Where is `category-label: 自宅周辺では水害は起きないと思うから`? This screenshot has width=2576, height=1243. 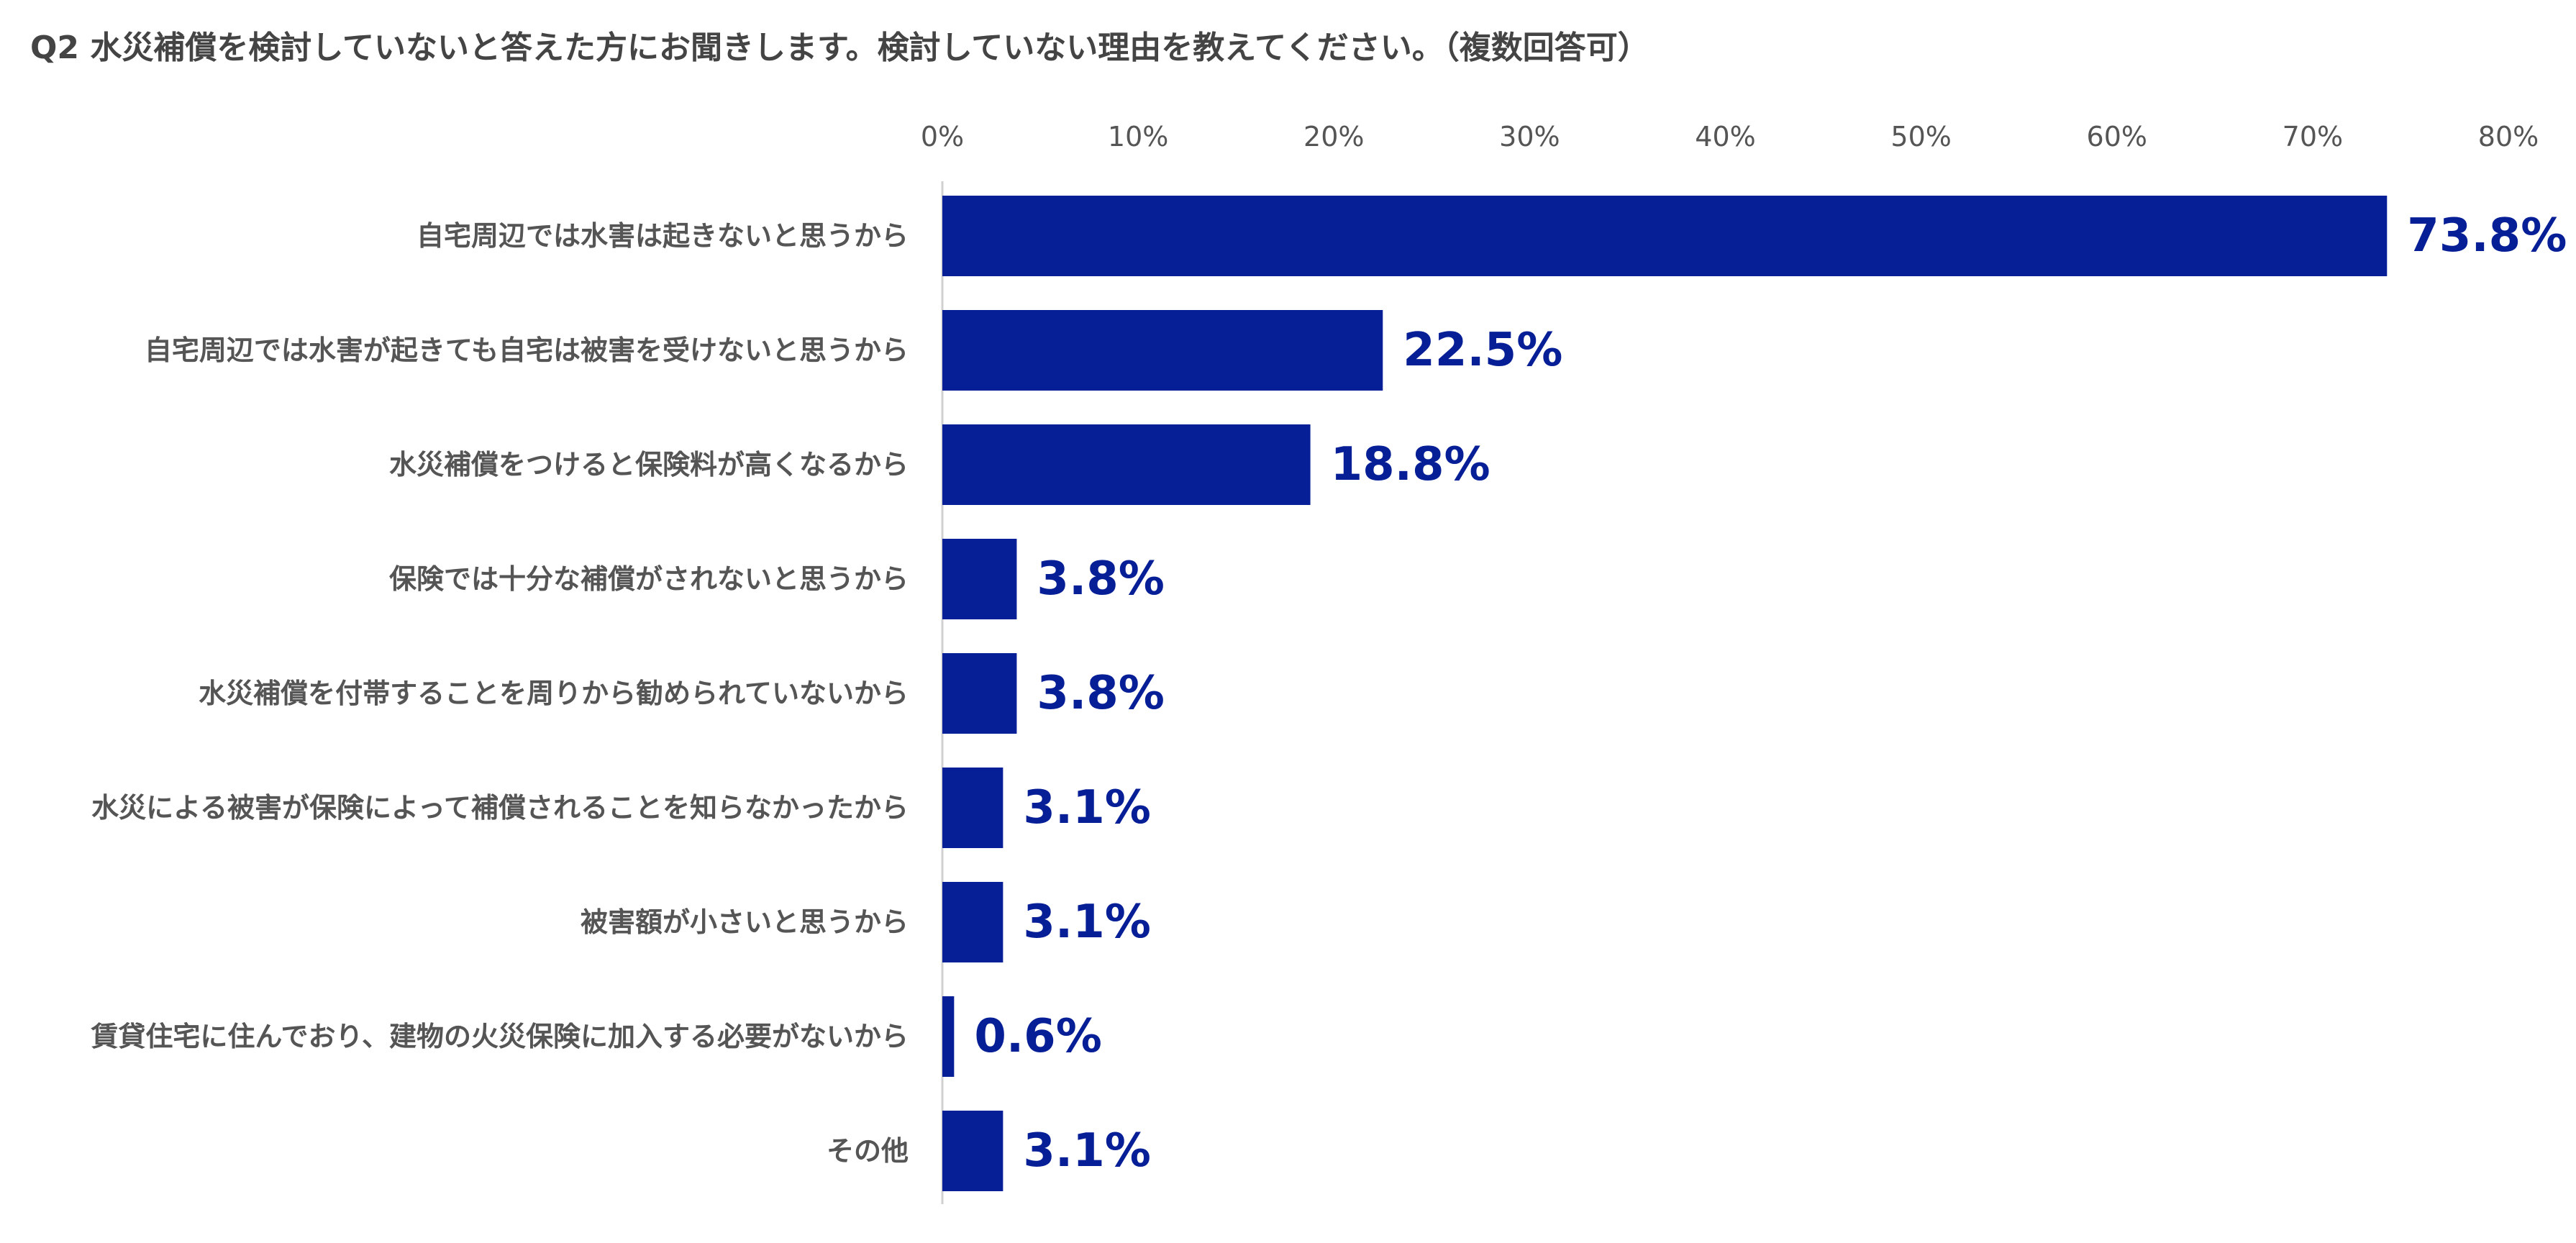 category-label: 自宅周辺では水害は起きないと思うから is located at coordinates (663, 236).